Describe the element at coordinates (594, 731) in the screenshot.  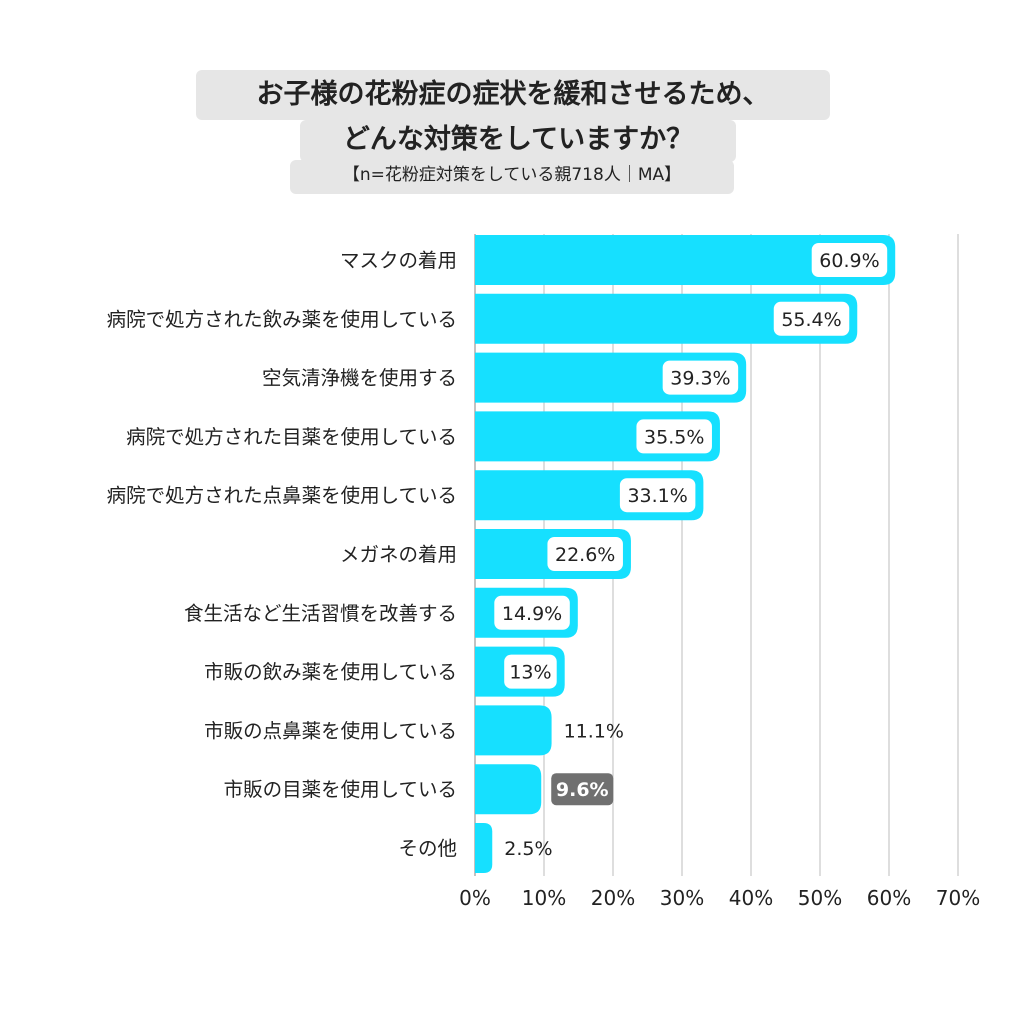
I see `value-label: 11.1%` at that location.